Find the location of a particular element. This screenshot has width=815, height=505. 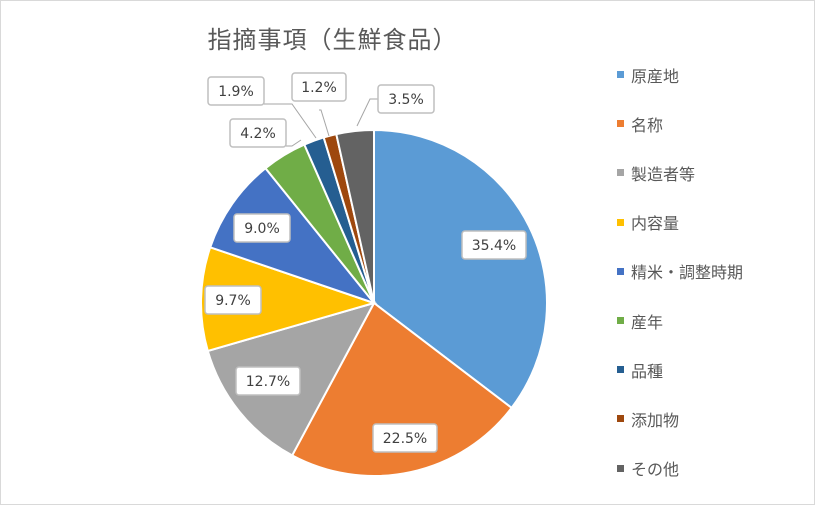

data-label-text: 4.2% is located at coordinates (258, 134).